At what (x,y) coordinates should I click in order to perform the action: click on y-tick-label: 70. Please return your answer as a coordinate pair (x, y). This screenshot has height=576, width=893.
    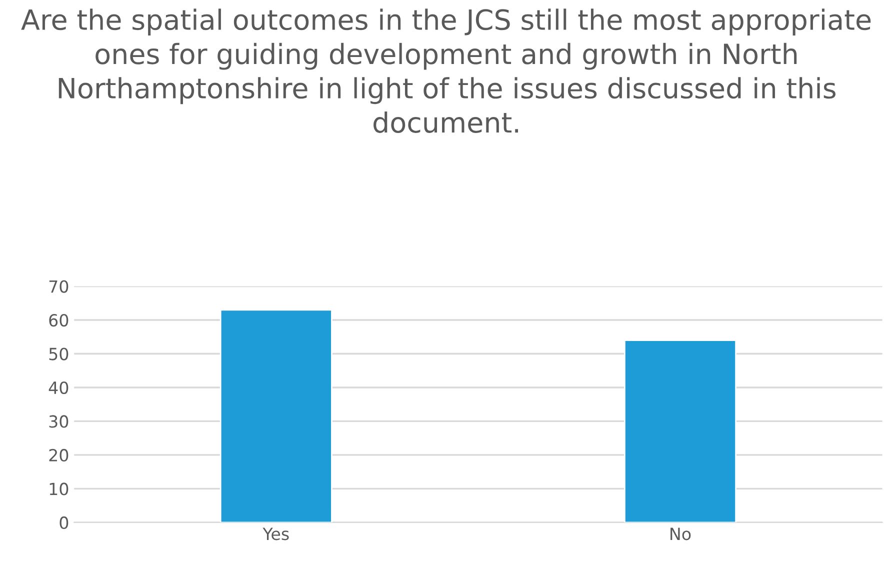
    Looking at the image, I should click on (58, 286).